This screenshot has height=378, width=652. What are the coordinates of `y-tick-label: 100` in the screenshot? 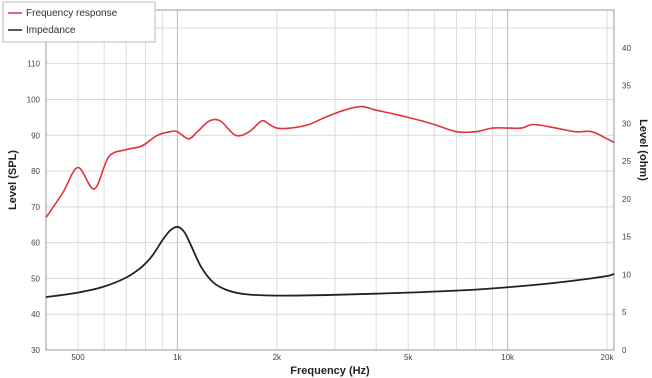 It's located at (34, 99).